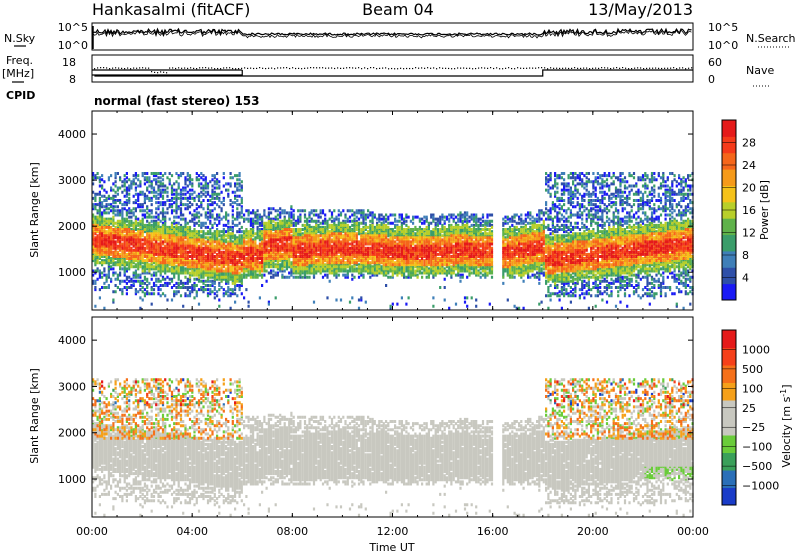 The width and height of the screenshot is (800, 558). I want to click on velocity-ylabel: Slant Range [km], so click(34, 416).